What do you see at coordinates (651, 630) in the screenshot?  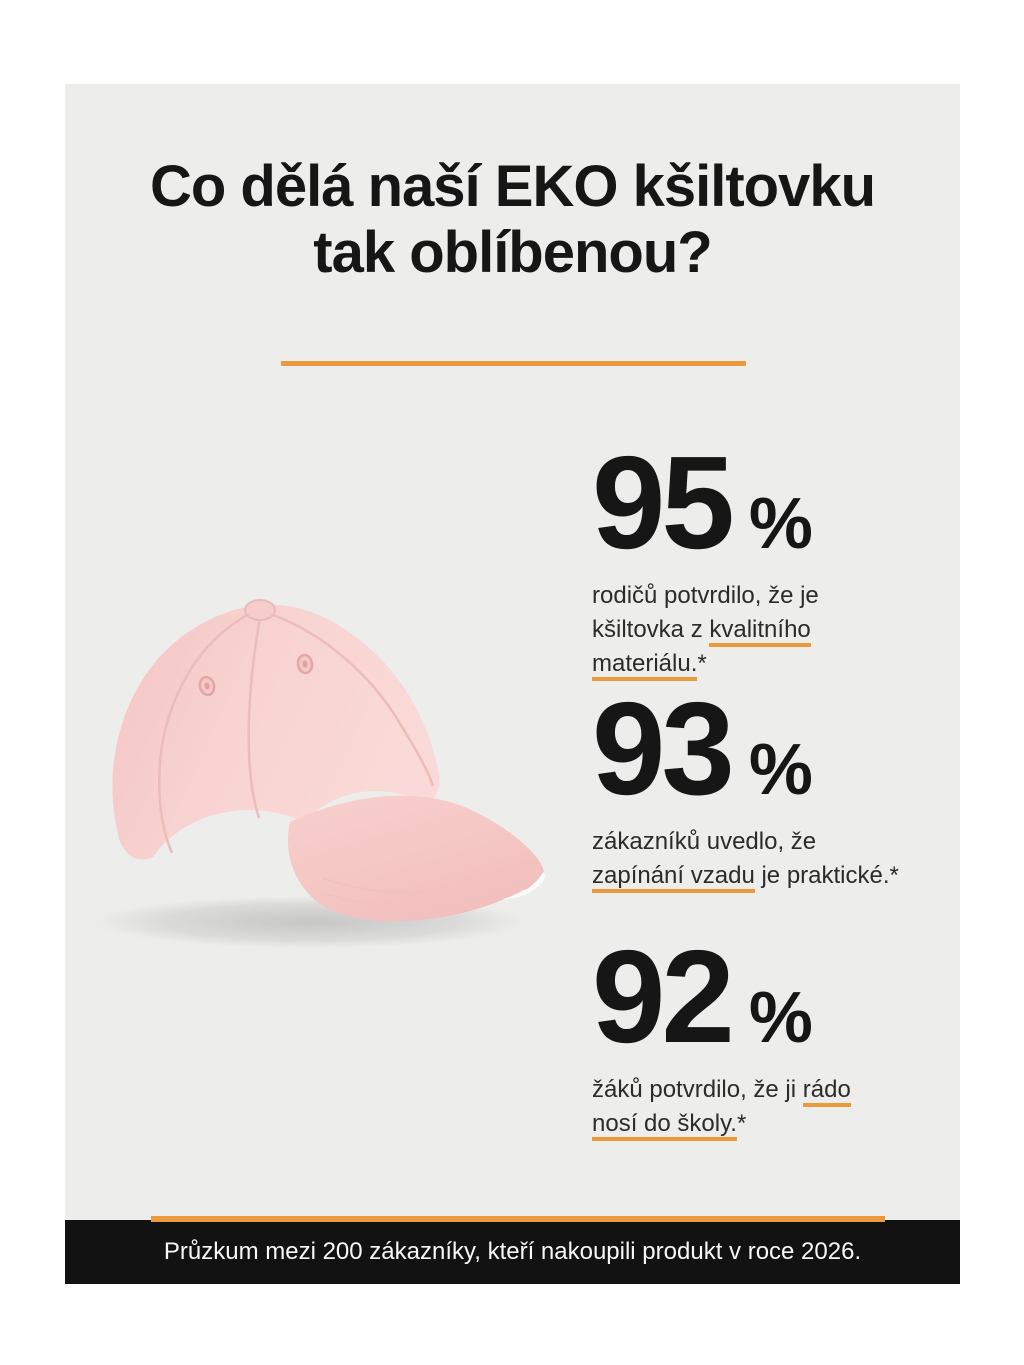 I see `text-segment: kšiltovka z` at bounding box center [651, 630].